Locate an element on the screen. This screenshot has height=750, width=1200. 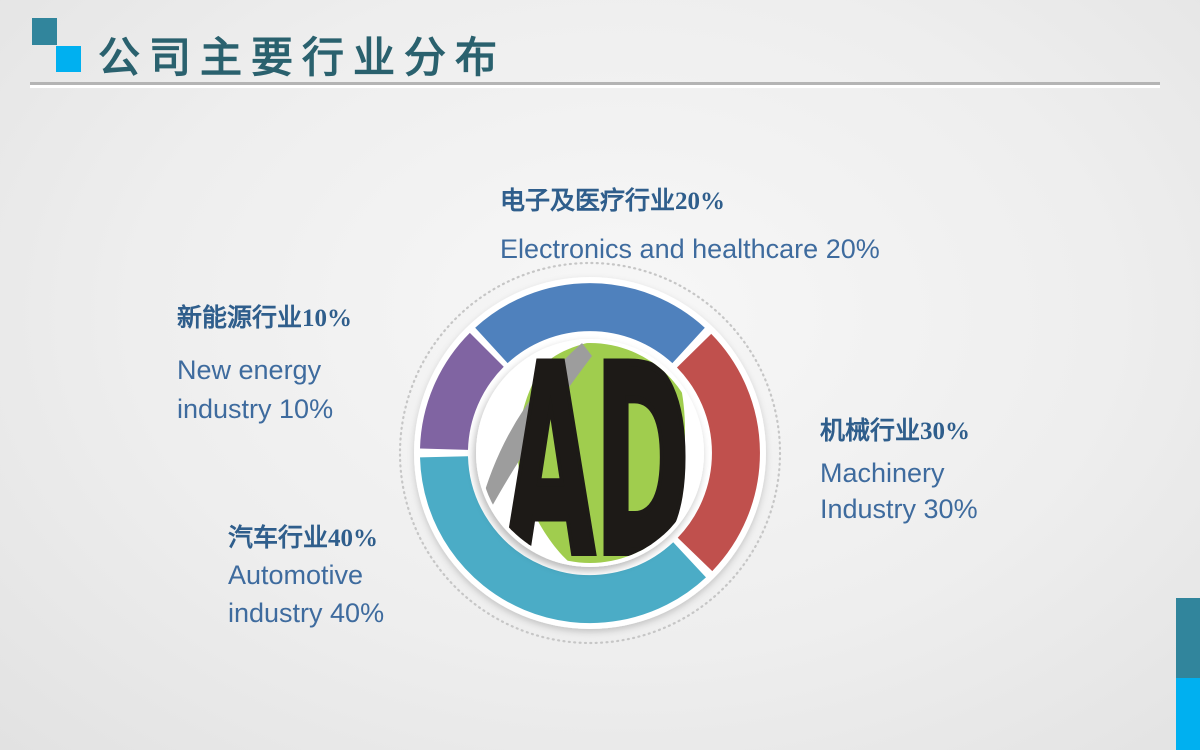
label-automotive-en2: industry 40% is located at coordinates (306, 613).